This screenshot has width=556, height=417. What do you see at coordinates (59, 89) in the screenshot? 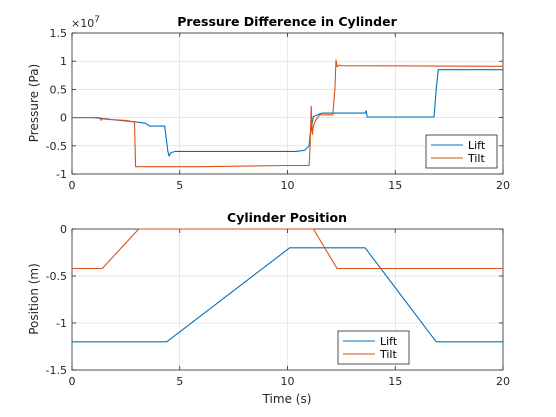
I see `pressure-y-tick-label: 0.5` at bounding box center [59, 89].